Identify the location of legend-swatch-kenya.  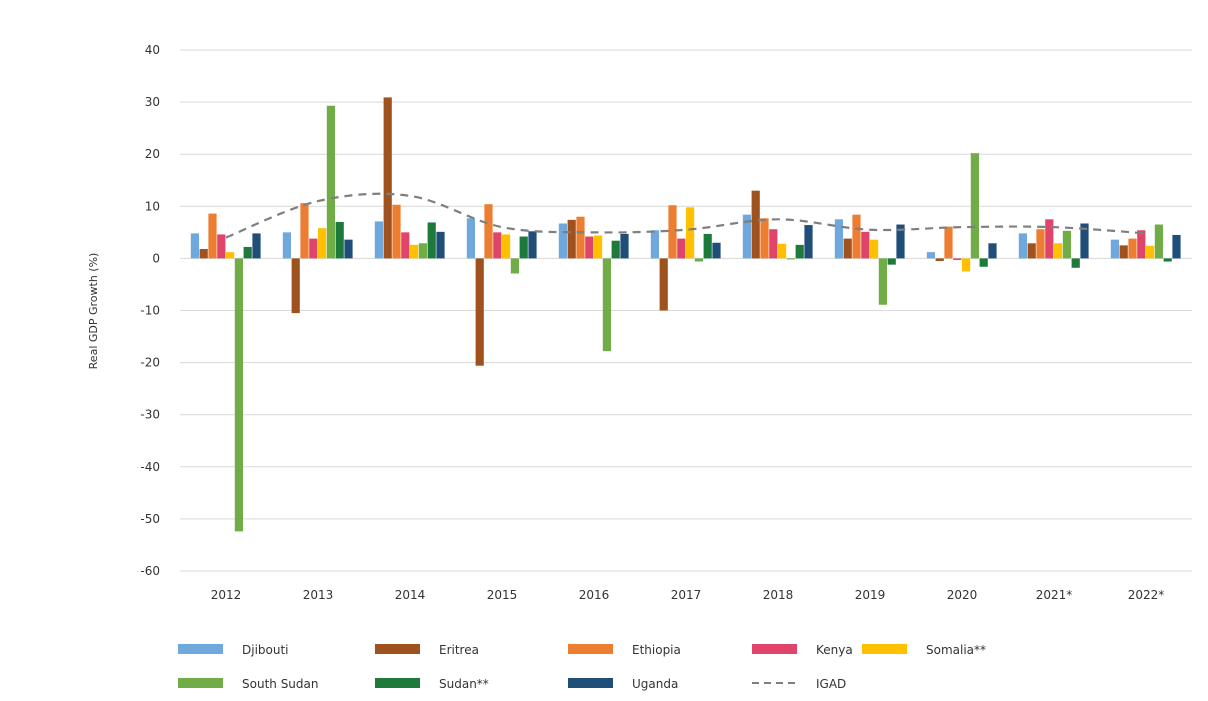
(774, 649).